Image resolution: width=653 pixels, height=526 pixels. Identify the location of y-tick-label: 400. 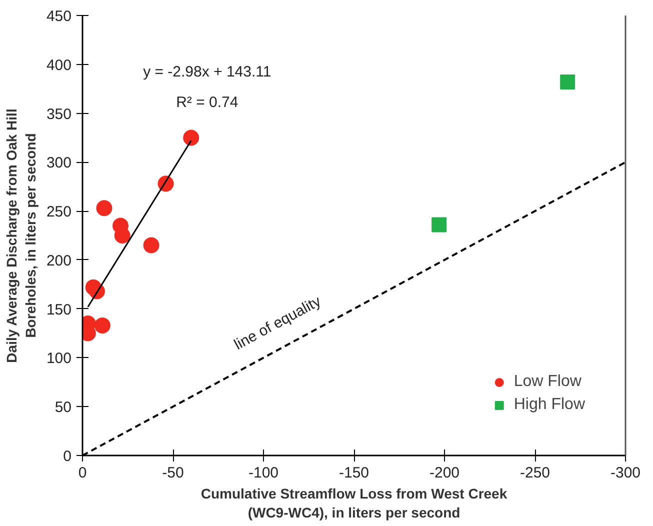
(59, 65).